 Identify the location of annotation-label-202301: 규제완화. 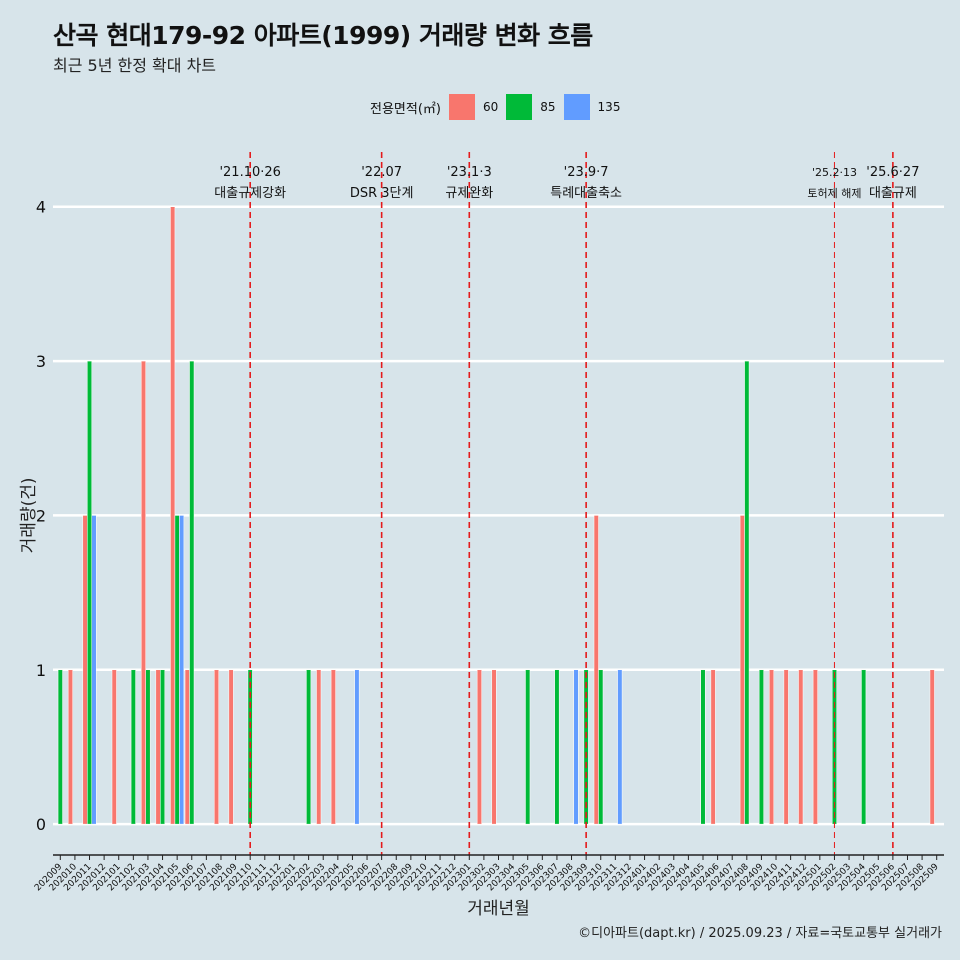
(469, 193).